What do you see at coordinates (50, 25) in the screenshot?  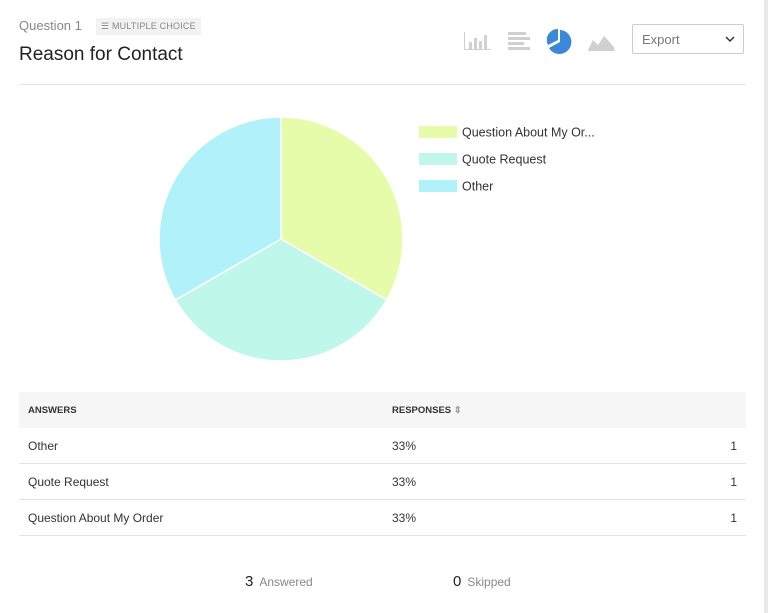 I see `question-number: Question 1` at bounding box center [50, 25].